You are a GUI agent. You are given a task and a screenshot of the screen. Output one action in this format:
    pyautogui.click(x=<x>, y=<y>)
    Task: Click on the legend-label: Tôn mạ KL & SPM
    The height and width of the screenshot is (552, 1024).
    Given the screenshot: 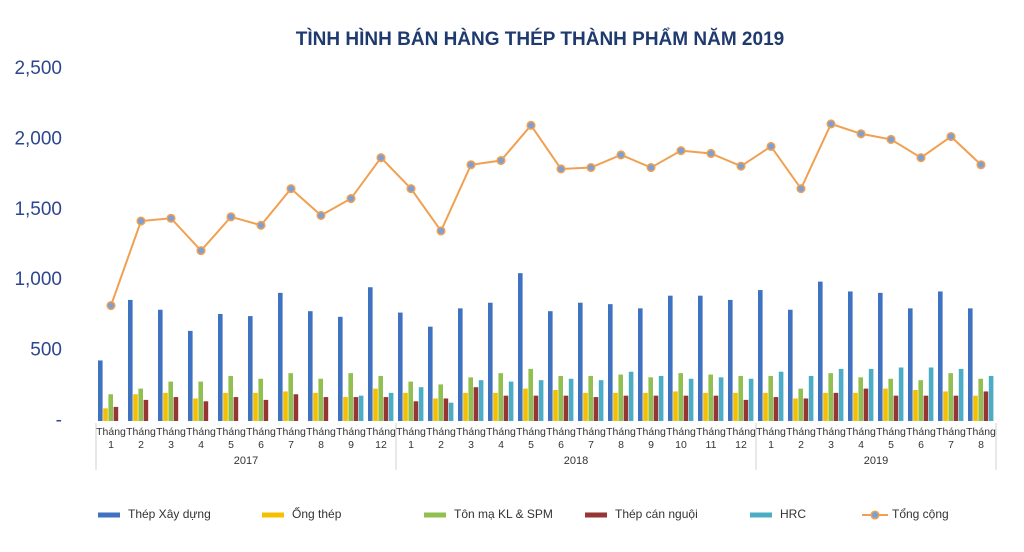 What is the action you would take?
    pyautogui.click(x=503, y=514)
    